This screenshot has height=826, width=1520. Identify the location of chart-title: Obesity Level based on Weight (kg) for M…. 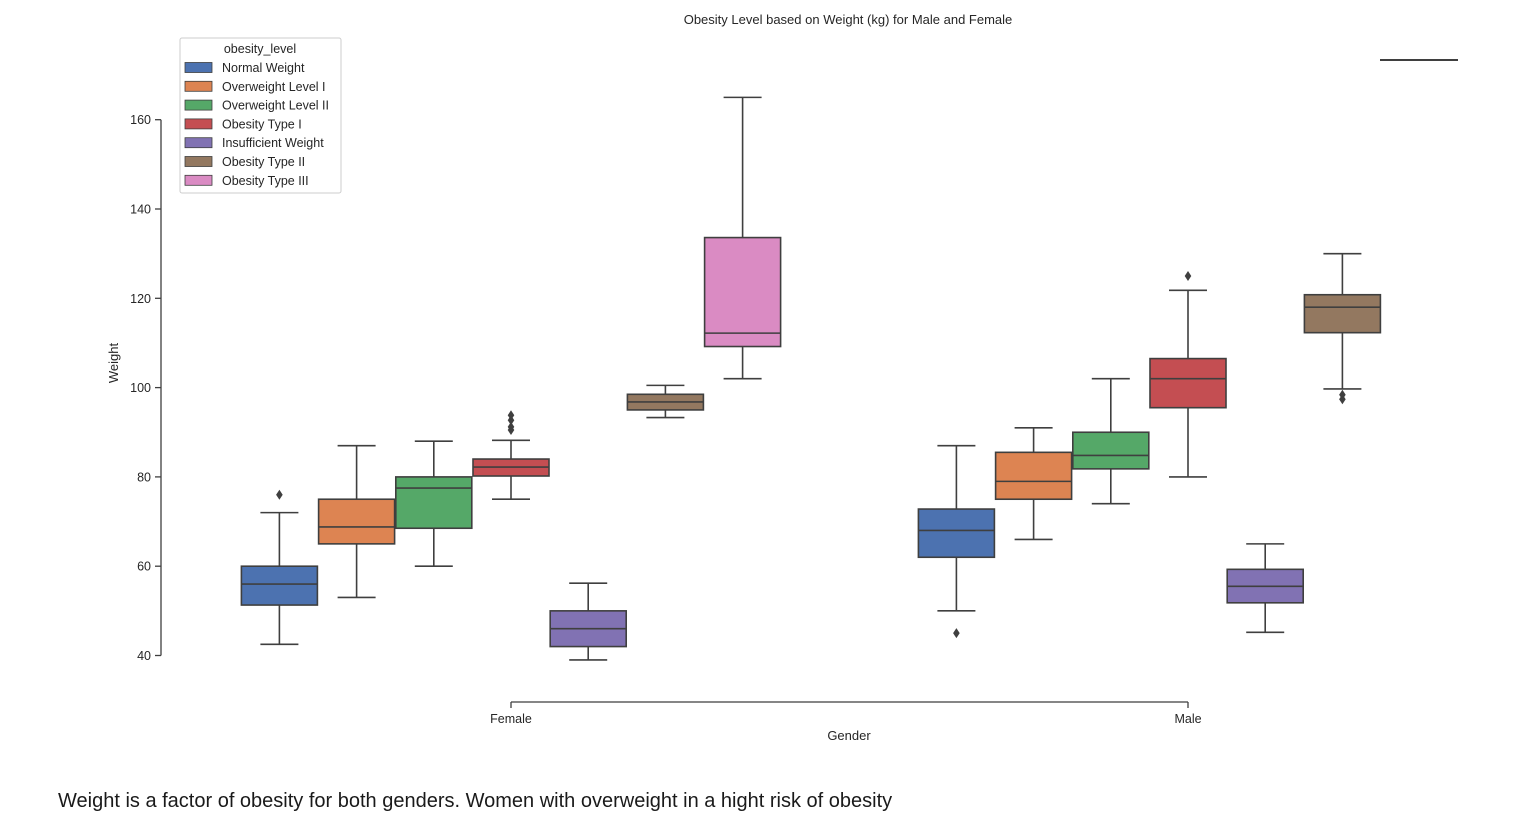
(848, 19).